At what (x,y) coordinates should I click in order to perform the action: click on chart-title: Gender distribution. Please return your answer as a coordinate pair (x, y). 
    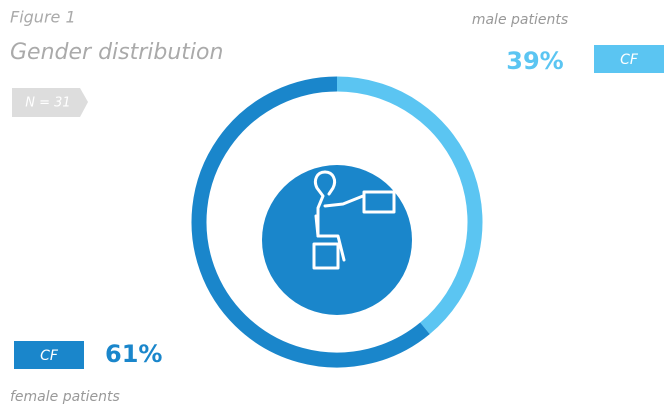
    Looking at the image, I should click on (116, 52).